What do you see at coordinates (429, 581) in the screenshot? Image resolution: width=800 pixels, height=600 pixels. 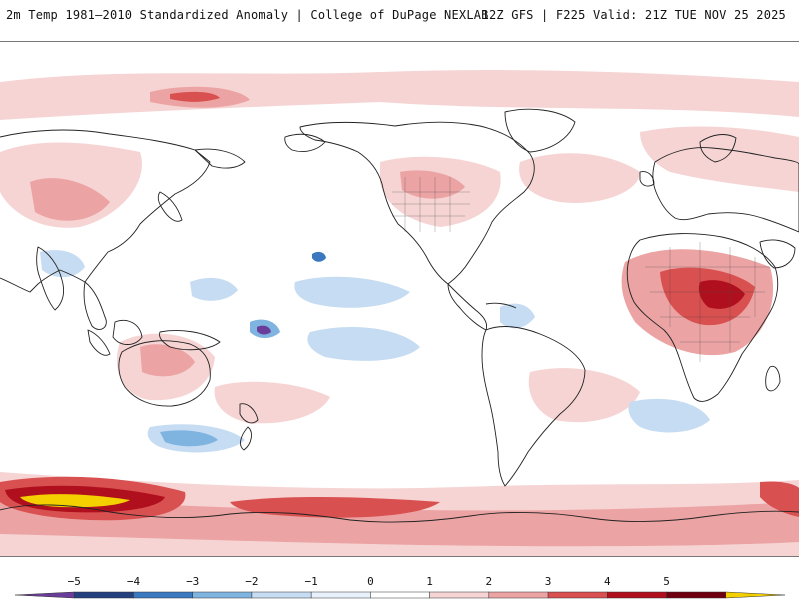 I see `legend-tick-label: 1` at bounding box center [429, 581].